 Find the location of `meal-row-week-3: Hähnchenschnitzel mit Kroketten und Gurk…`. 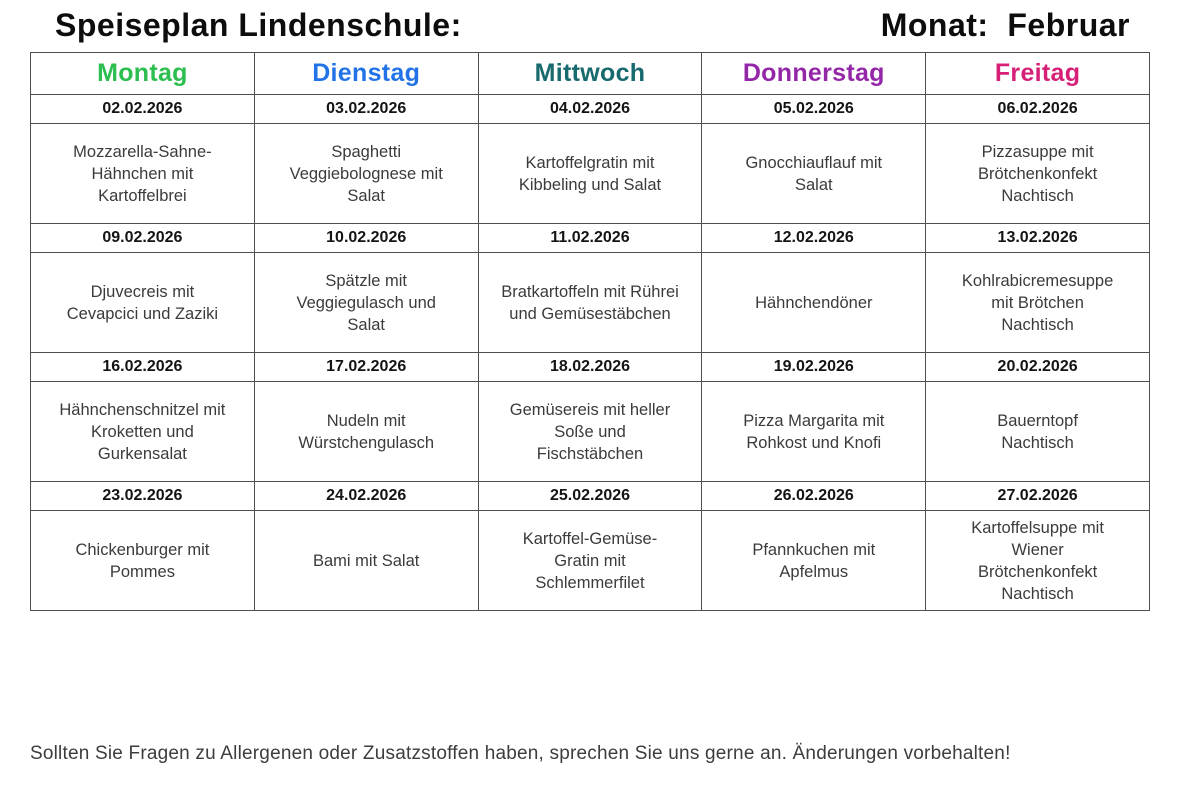

meal-row-week-3: Hähnchenschnitzel mit Kroketten und Gurk… is located at coordinates (590, 431).